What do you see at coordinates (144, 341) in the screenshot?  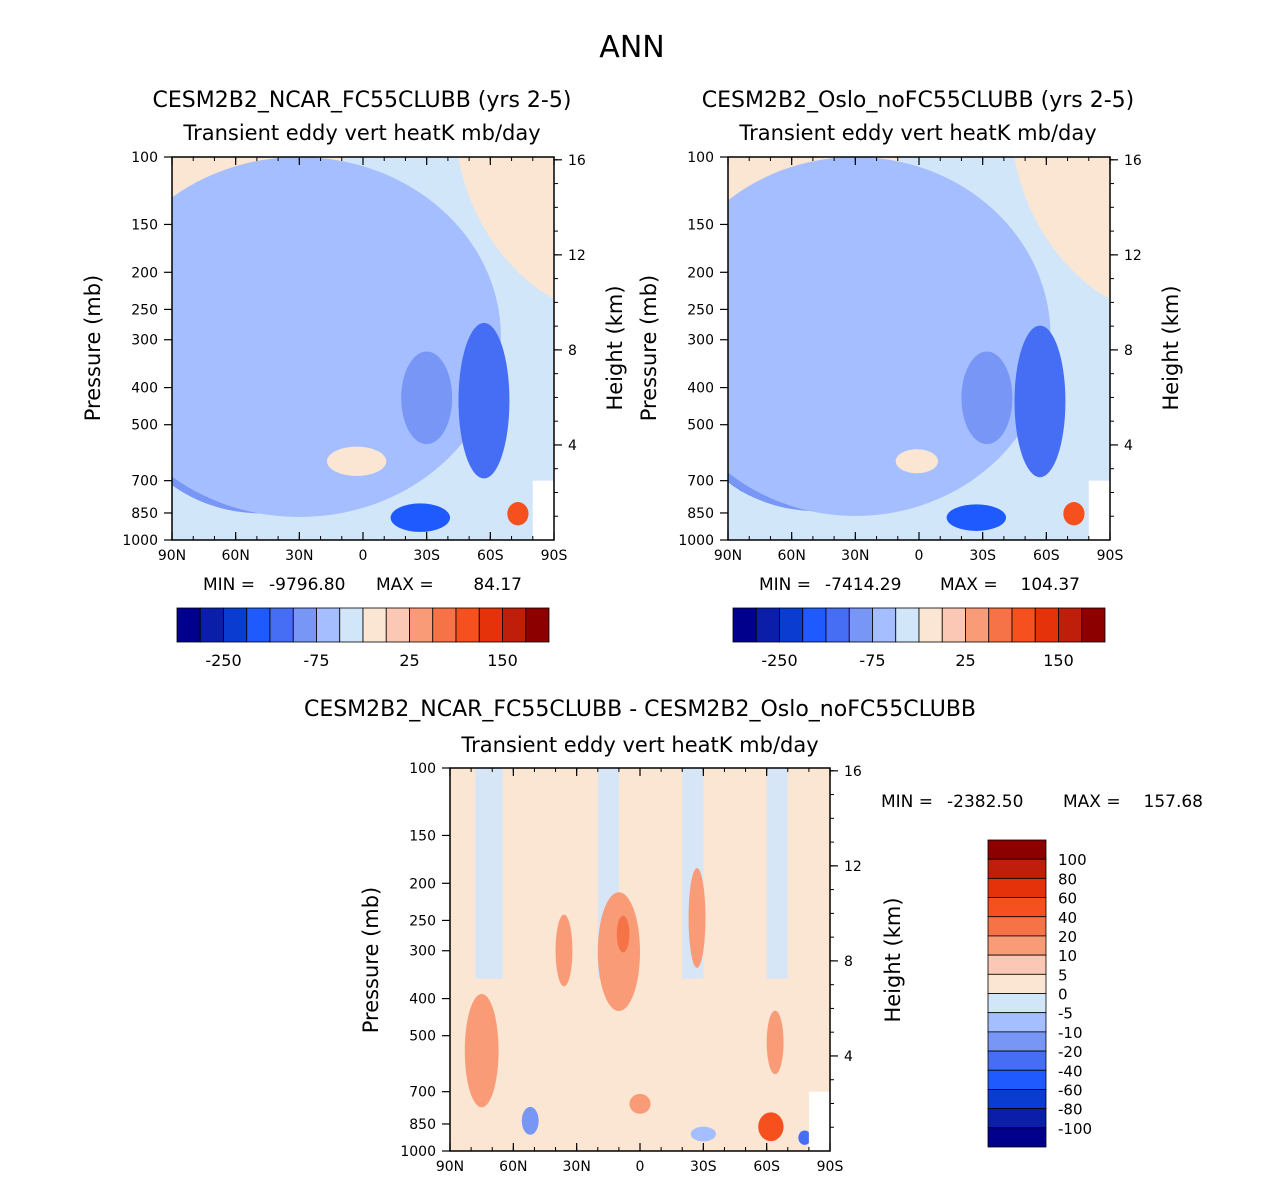 I see `panel-ncar-ytick-label: 300` at bounding box center [144, 341].